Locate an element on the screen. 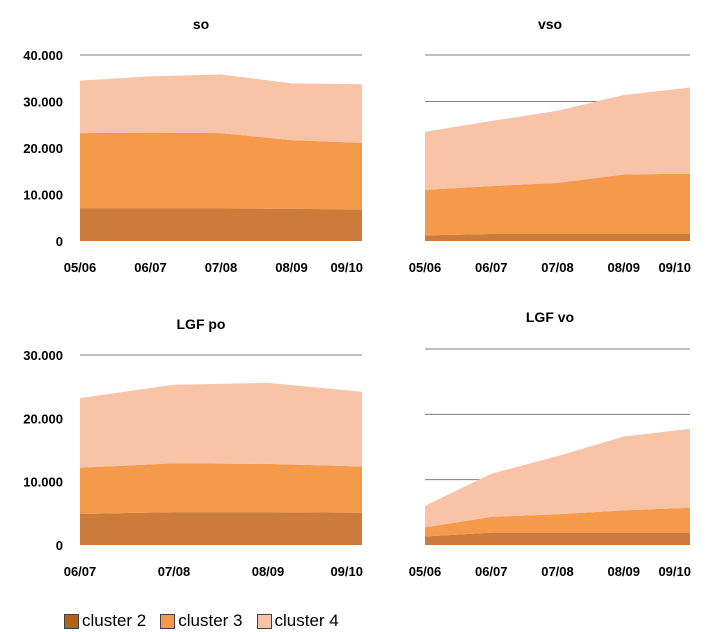 The width and height of the screenshot is (715, 632). panel-2-x-tick-label: 06/07 is located at coordinates (491, 267).